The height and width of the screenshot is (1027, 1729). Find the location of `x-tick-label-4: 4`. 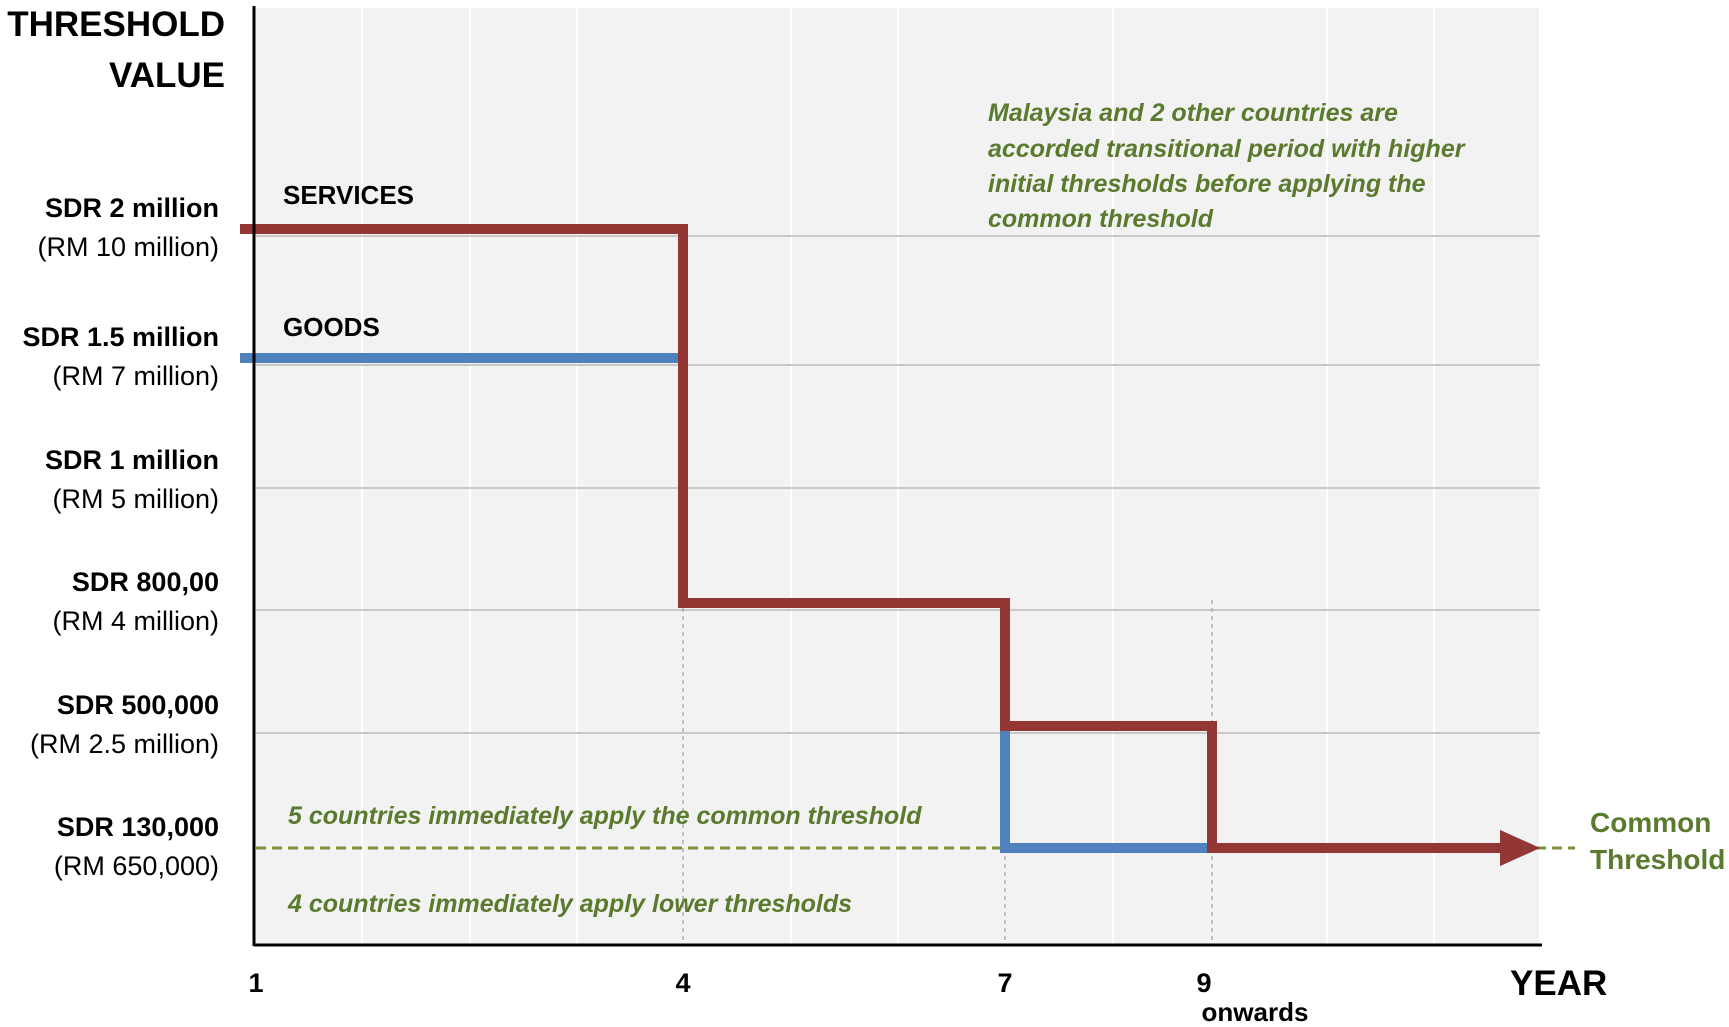

x-tick-label-4: 4 is located at coordinates (682, 983).